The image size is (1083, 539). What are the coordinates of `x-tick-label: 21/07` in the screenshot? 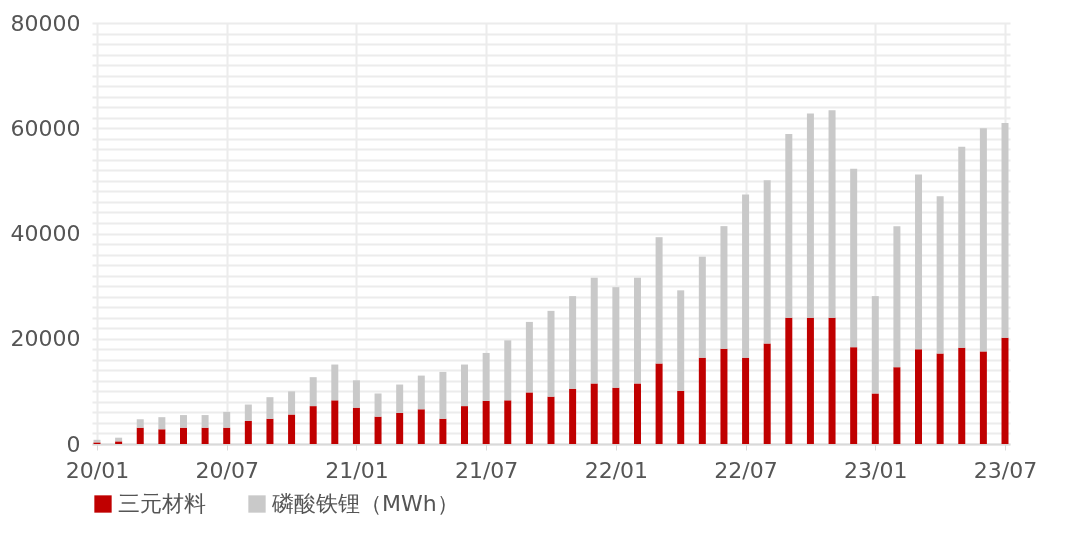 It's located at (486, 470).